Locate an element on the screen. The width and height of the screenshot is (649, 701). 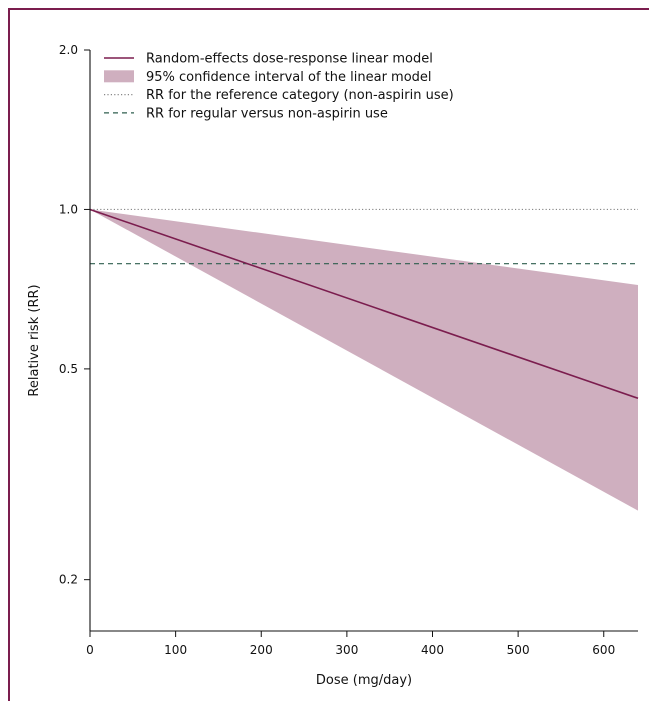
legend-label: RR for regular versus non-aspirin use is located at coordinates (267, 113).